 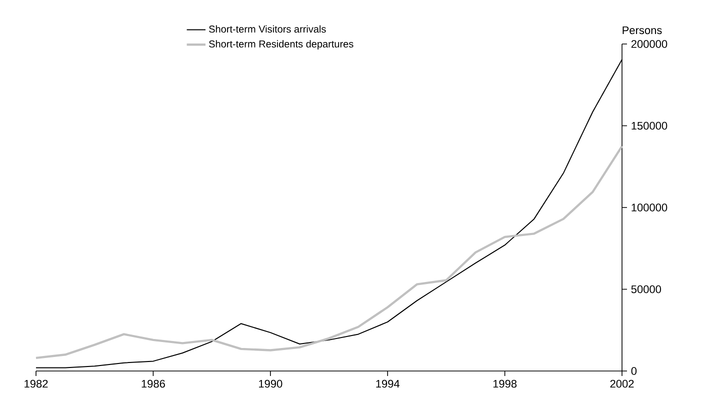 I want to click on legend-label: Short-term Visitors arrivals, so click(x=267, y=29).